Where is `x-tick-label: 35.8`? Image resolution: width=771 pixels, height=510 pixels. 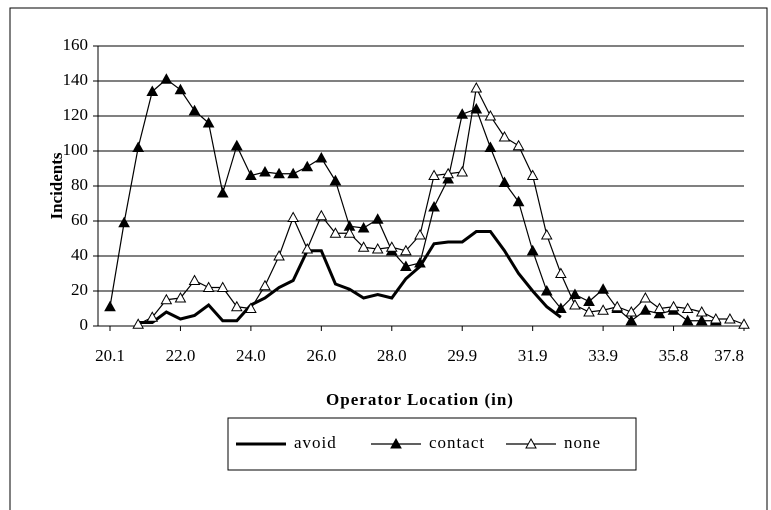
x-tick-label: 35.8 is located at coordinates (674, 355).